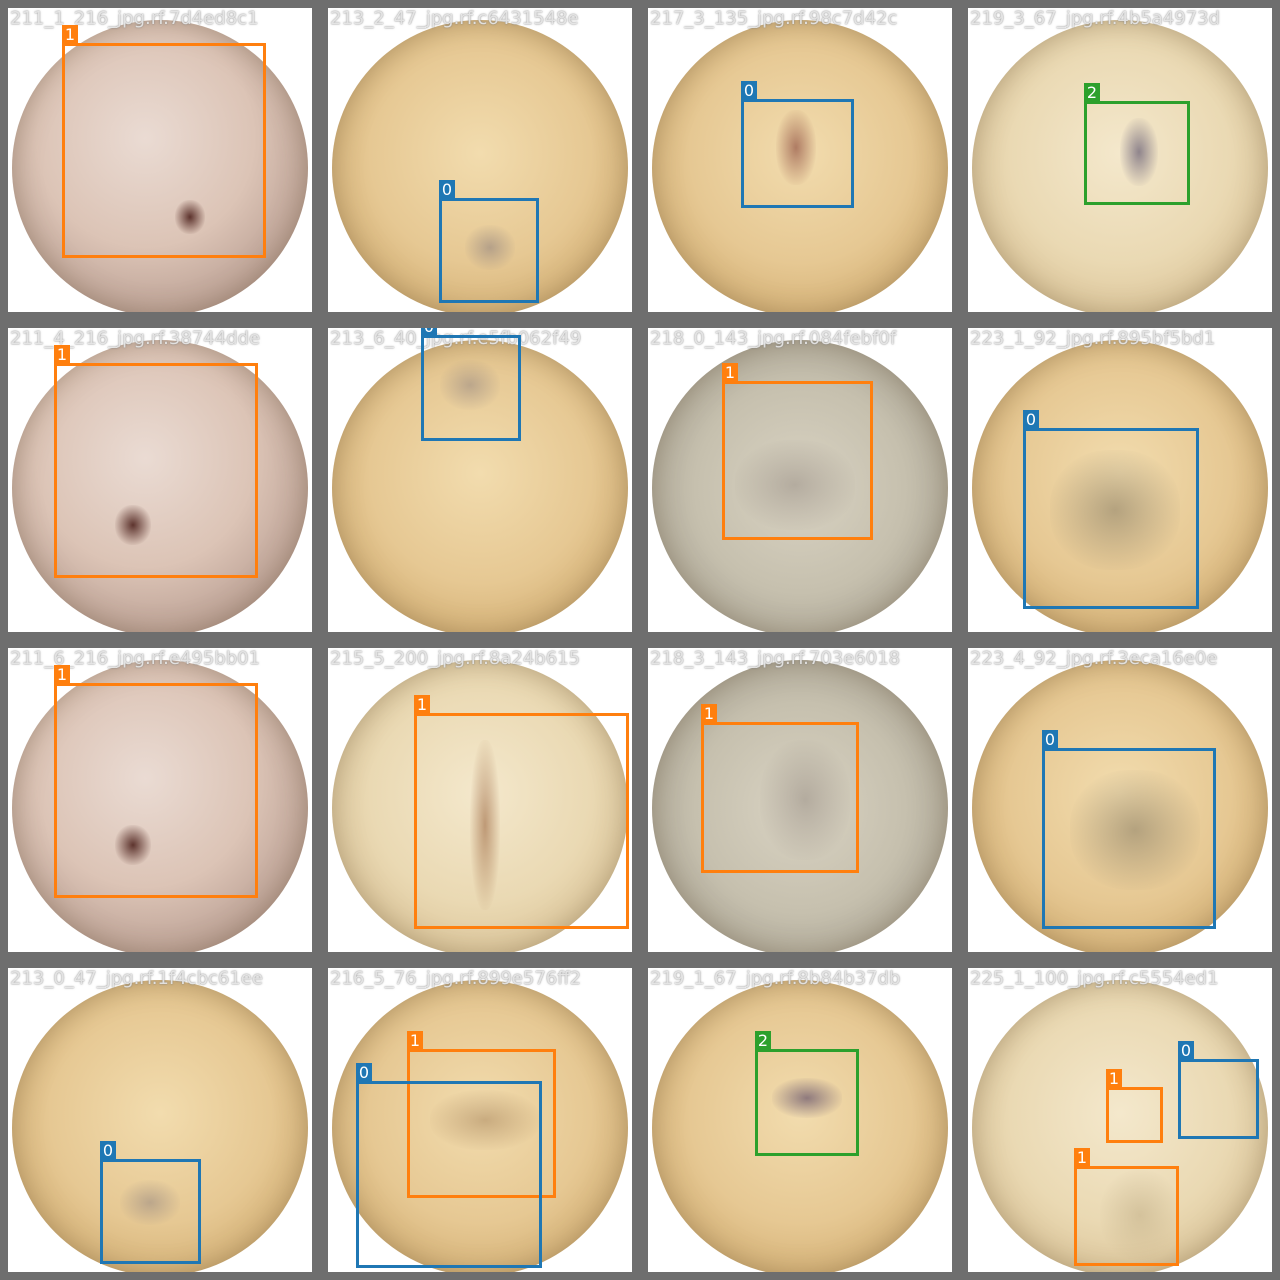 The width and height of the screenshot is (1280, 1280). Describe the element at coordinates (775, 978) in the screenshot. I see `image-filename: 219_1_67_jpg.rf.8b84b37db` at that location.